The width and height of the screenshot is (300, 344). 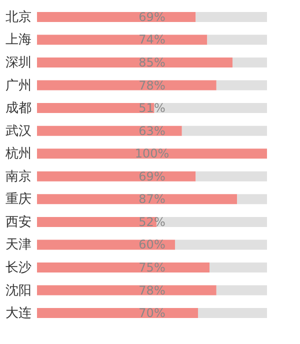 I want to click on data-label: 75%, so click(x=152, y=267).